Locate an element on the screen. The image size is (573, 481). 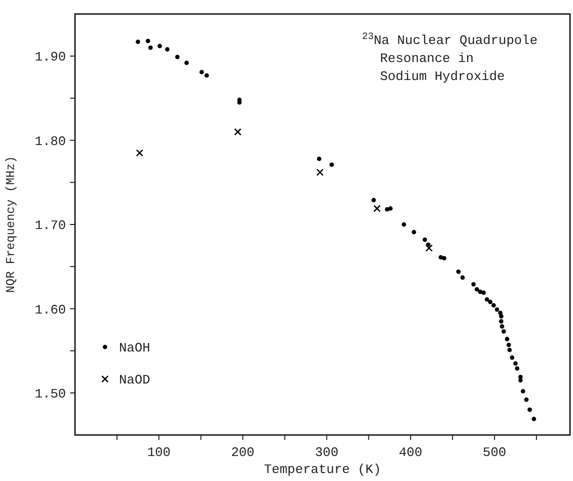
x-tick-label: 300 is located at coordinates (326, 452).